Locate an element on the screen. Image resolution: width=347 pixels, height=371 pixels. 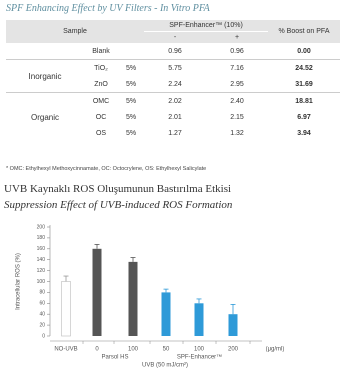
cell: 1.32 is located at coordinates (237, 133).